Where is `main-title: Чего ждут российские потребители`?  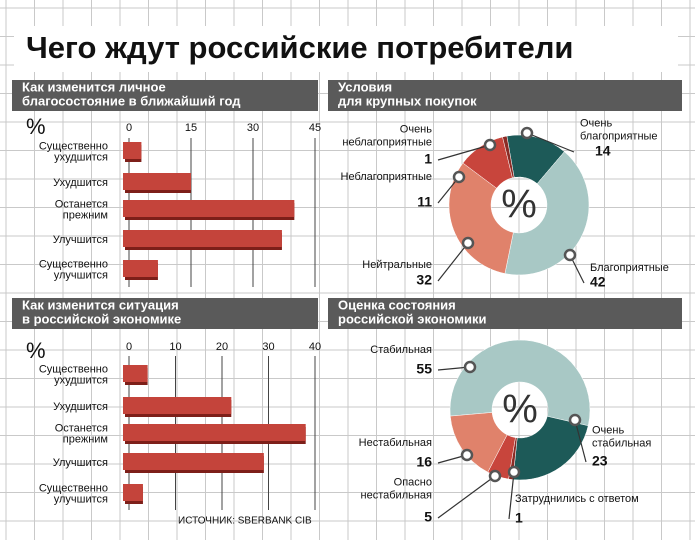
main-title: Чего ждут российские потребители is located at coordinates (299, 47).